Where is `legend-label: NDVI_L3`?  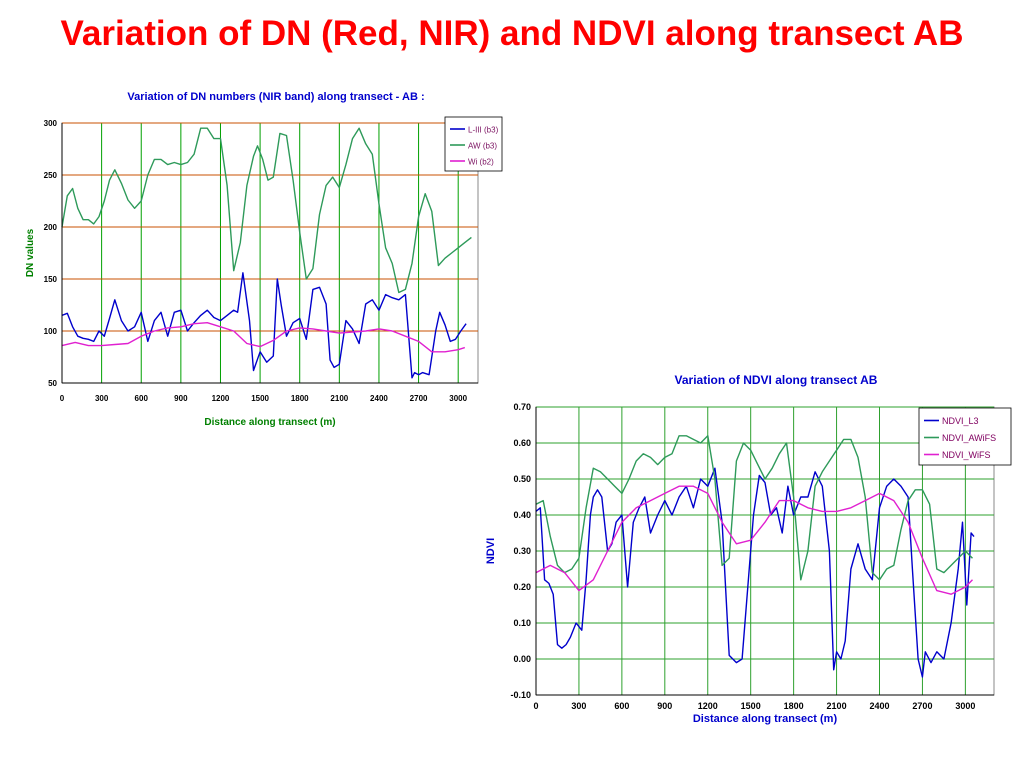 legend-label: NDVI_L3 is located at coordinates (960, 421).